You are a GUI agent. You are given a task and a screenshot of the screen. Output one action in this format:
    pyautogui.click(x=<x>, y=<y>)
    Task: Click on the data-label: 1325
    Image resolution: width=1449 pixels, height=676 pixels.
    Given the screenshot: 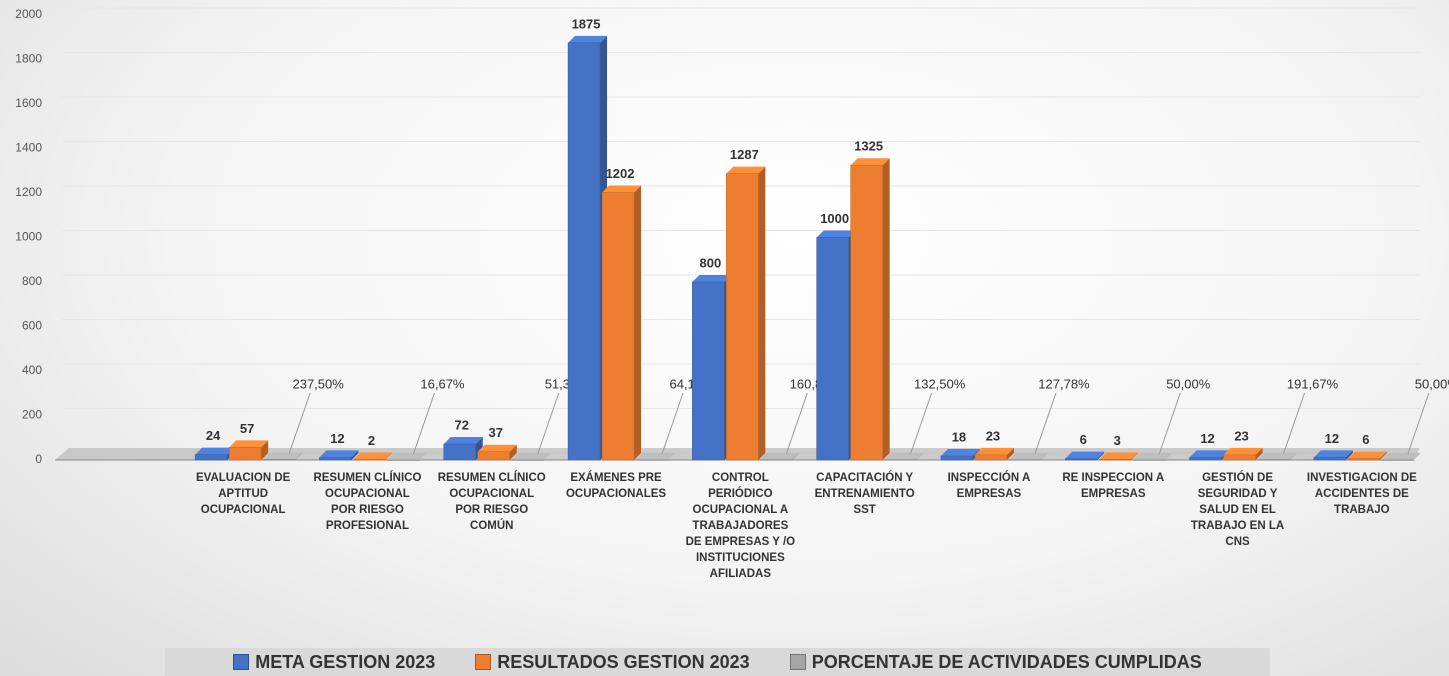 What is the action you would take?
    pyautogui.click(x=868, y=146)
    